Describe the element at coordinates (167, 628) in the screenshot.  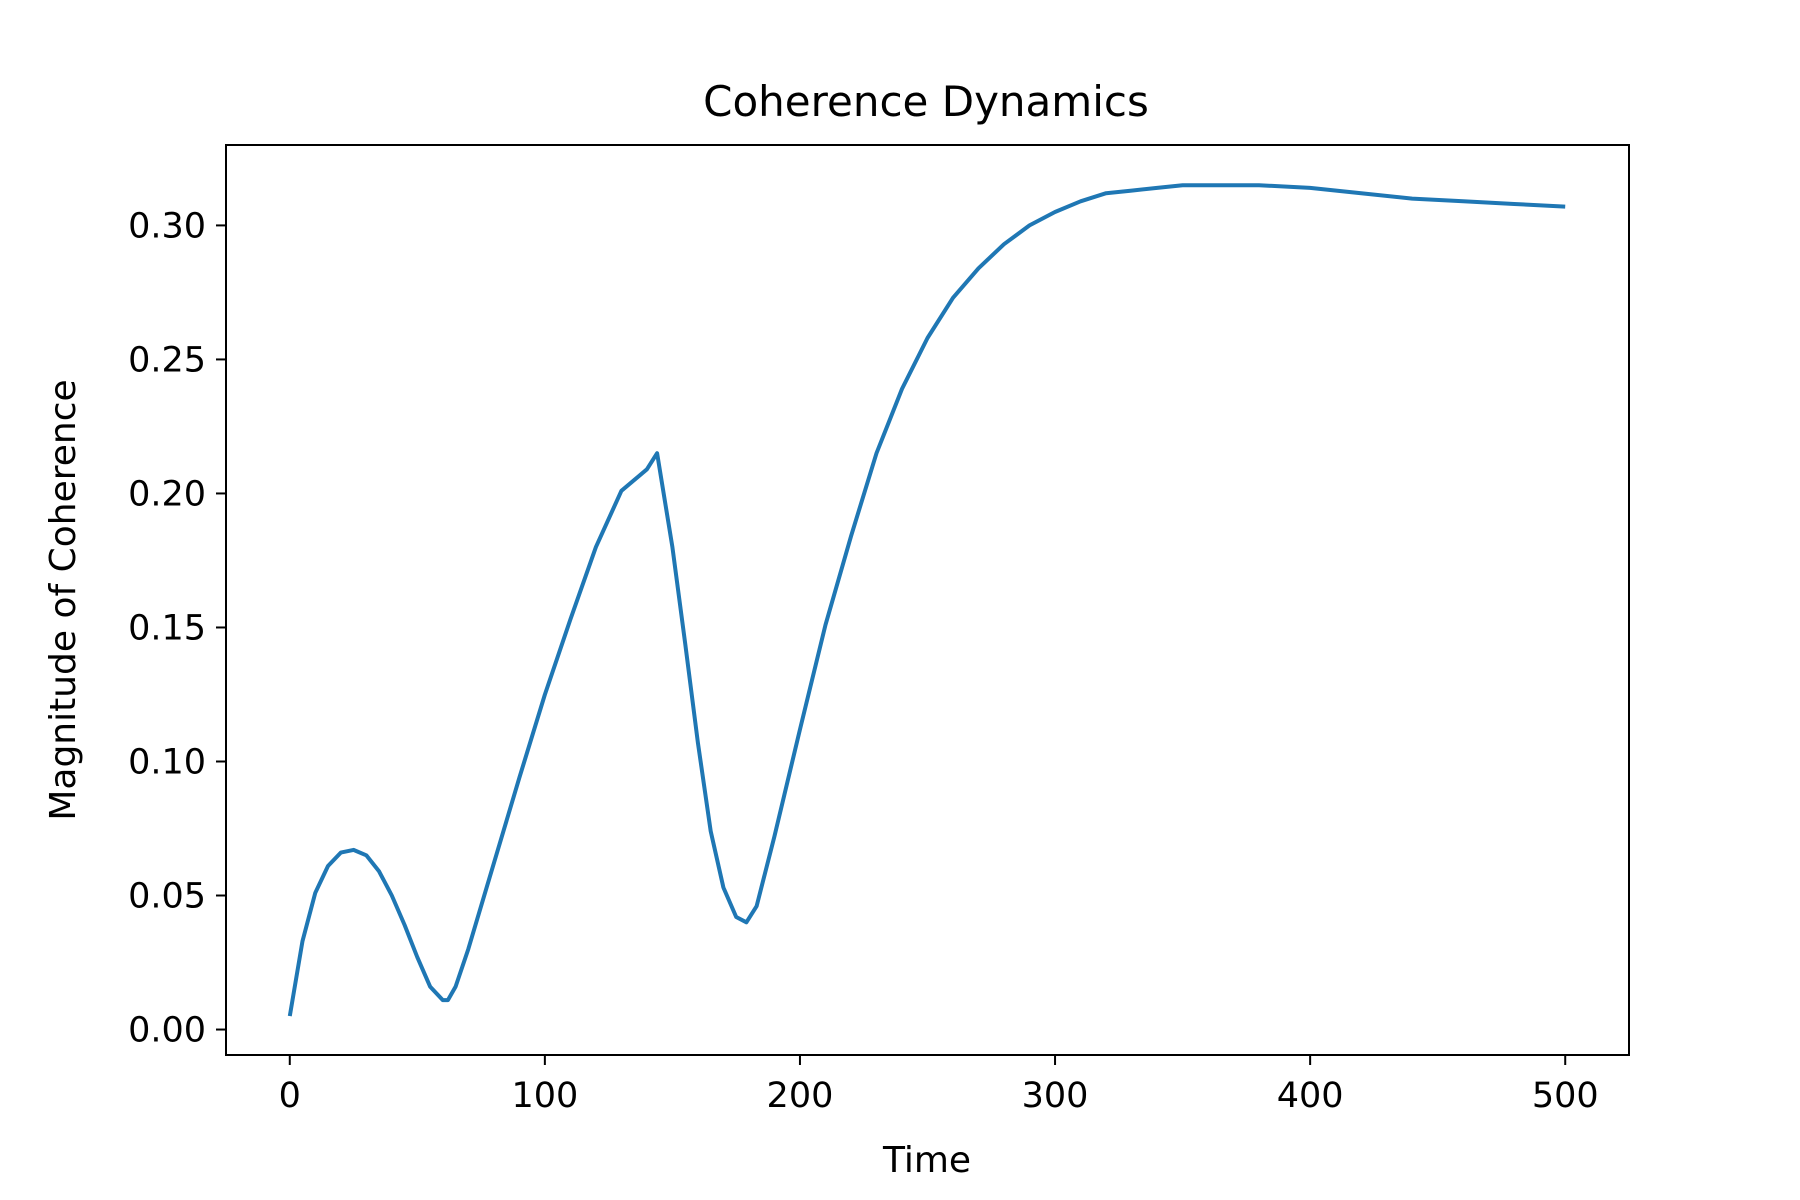
I see `y-tick-label: 0.15` at that location.